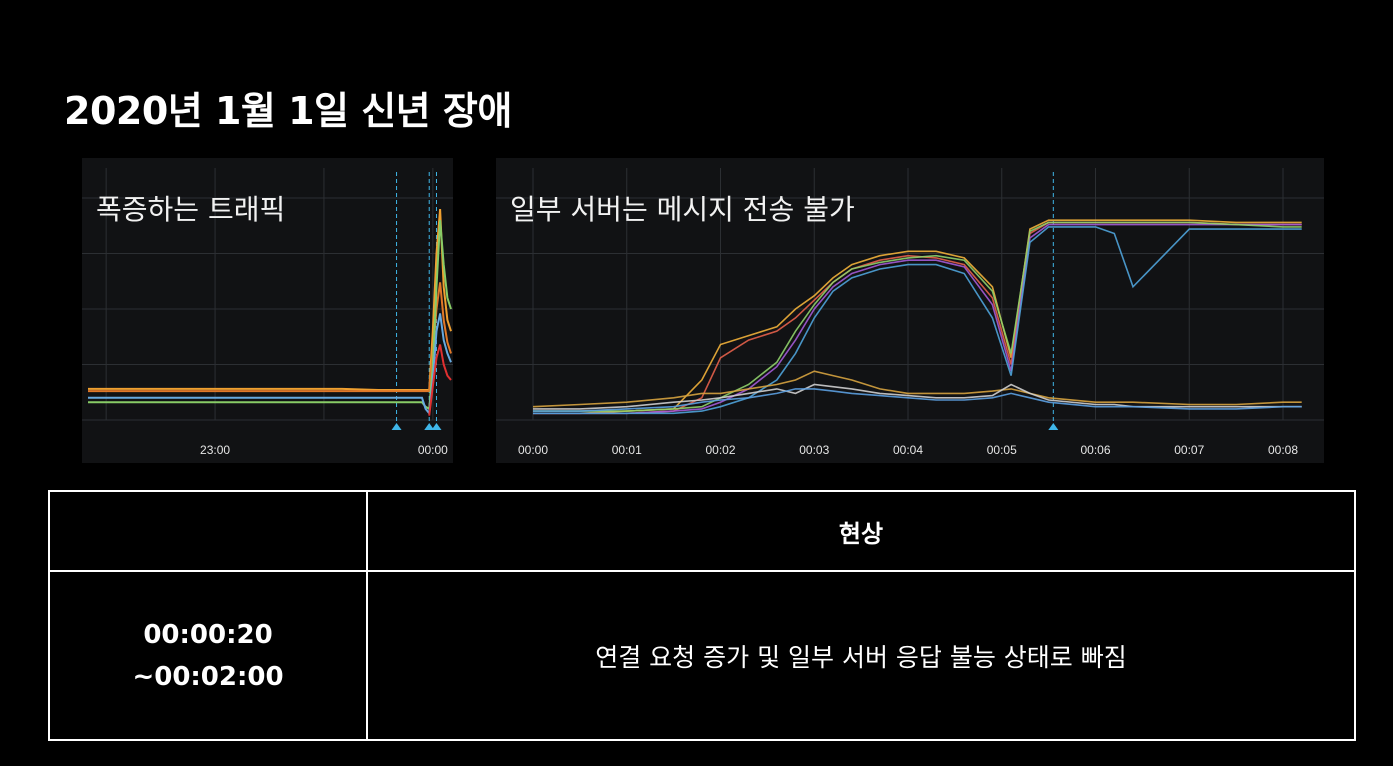  What do you see at coordinates (908, 450) in the screenshot?
I see `x-tick-label: 00:04` at bounding box center [908, 450].